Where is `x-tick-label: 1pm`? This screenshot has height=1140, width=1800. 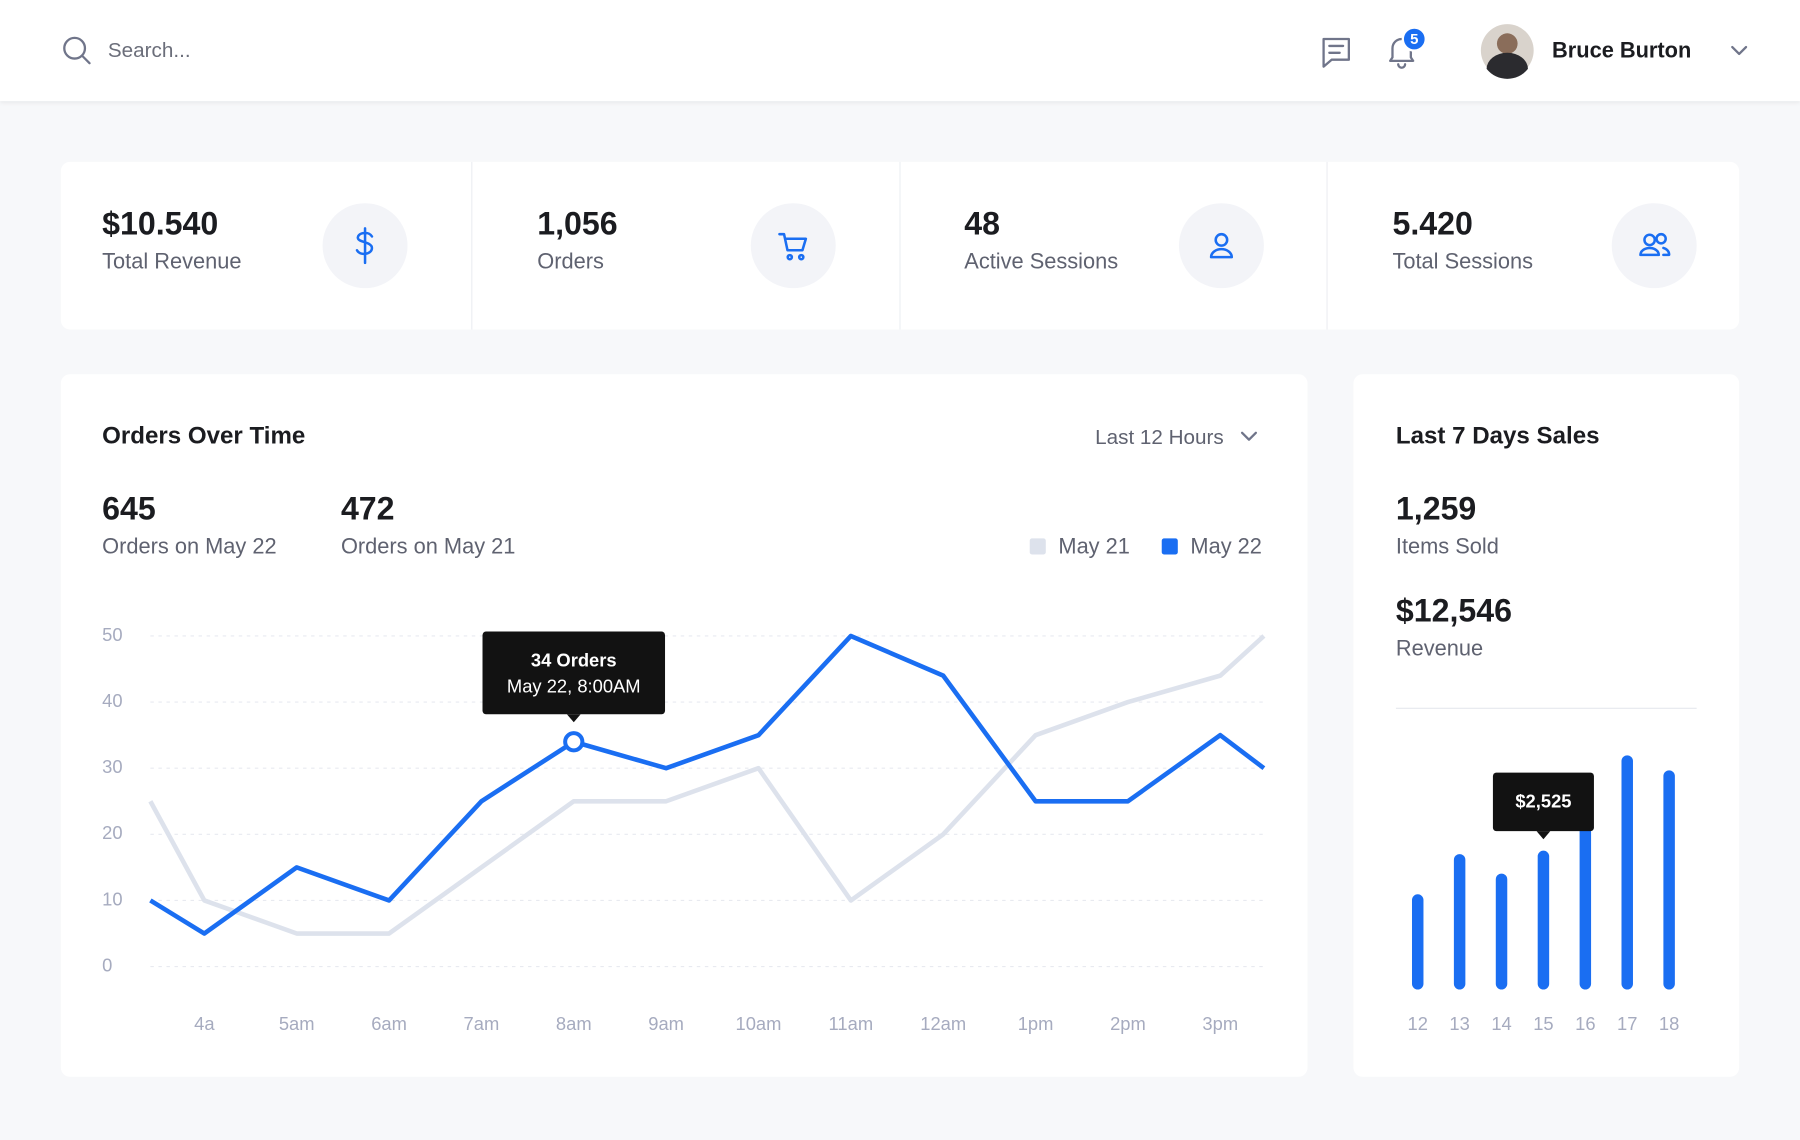 x-tick-label: 1pm is located at coordinates (1036, 1023).